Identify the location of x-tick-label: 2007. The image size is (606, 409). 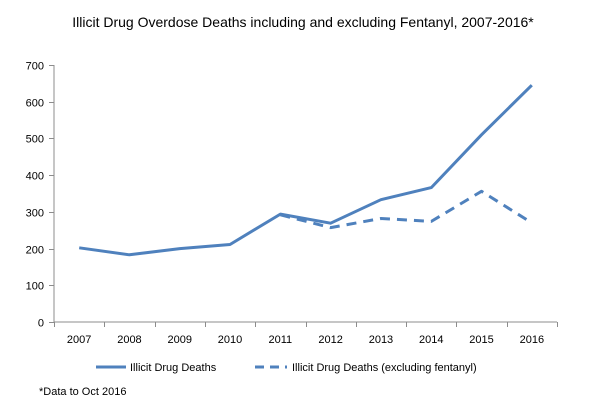
(79, 340).